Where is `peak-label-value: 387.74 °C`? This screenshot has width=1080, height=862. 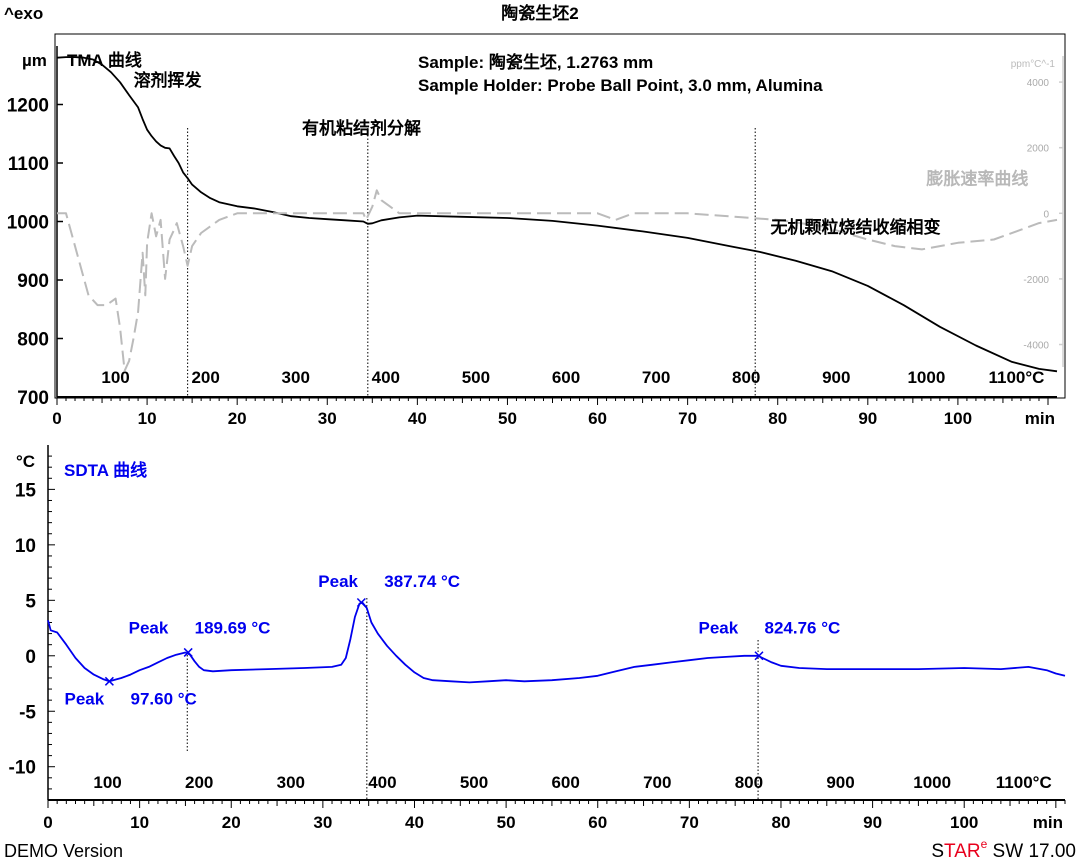
peak-label-value: 387.74 °C is located at coordinates (422, 581).